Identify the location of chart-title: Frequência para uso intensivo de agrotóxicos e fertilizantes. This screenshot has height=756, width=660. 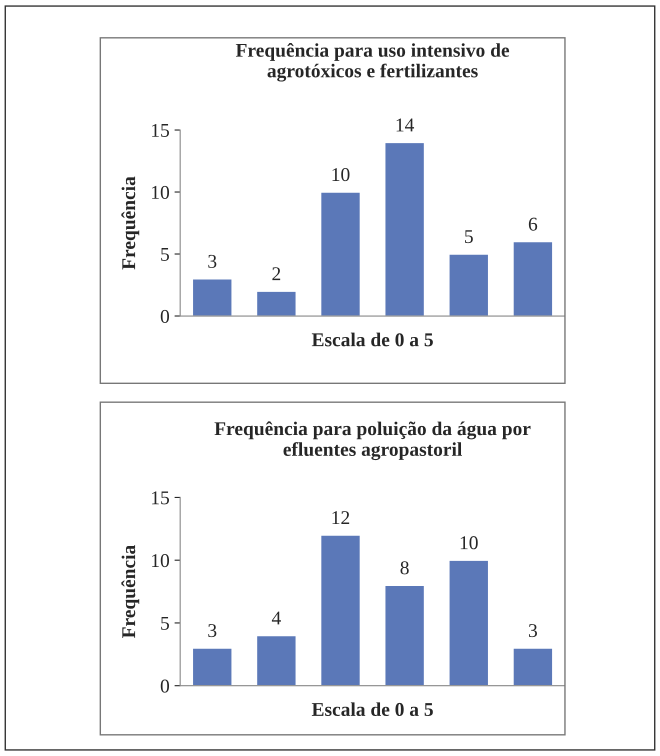
(373, 62).